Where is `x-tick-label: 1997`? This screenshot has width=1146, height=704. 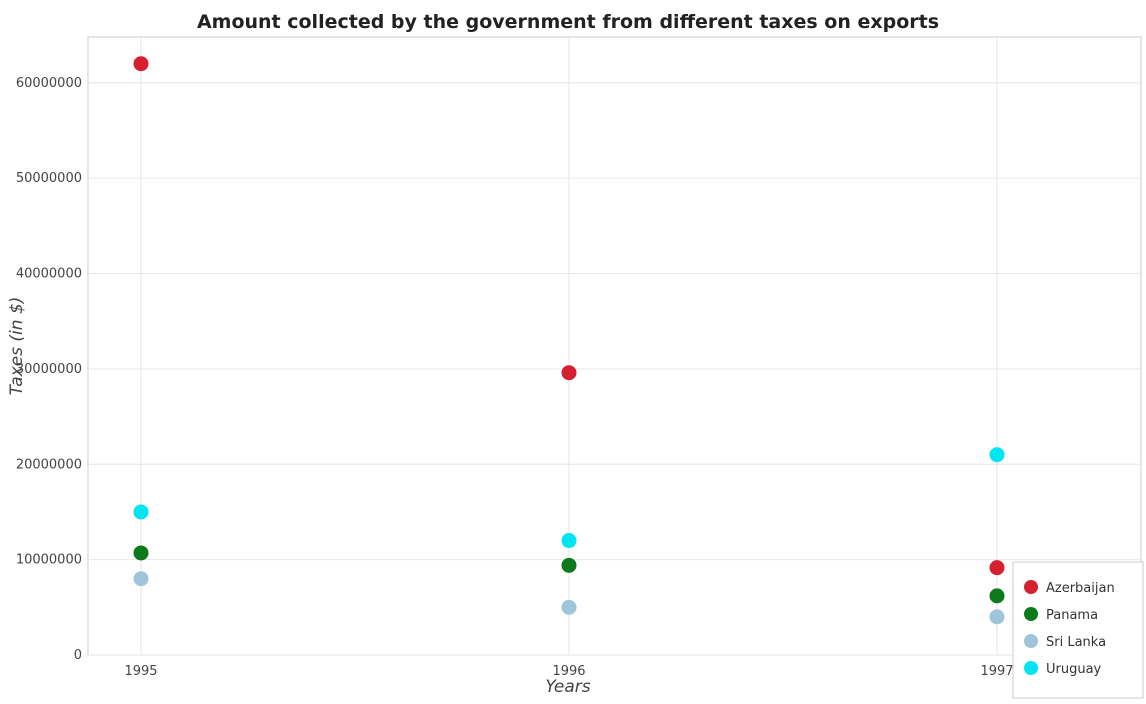
x-tick-label: 1997 is located at coordinates (996, 671).